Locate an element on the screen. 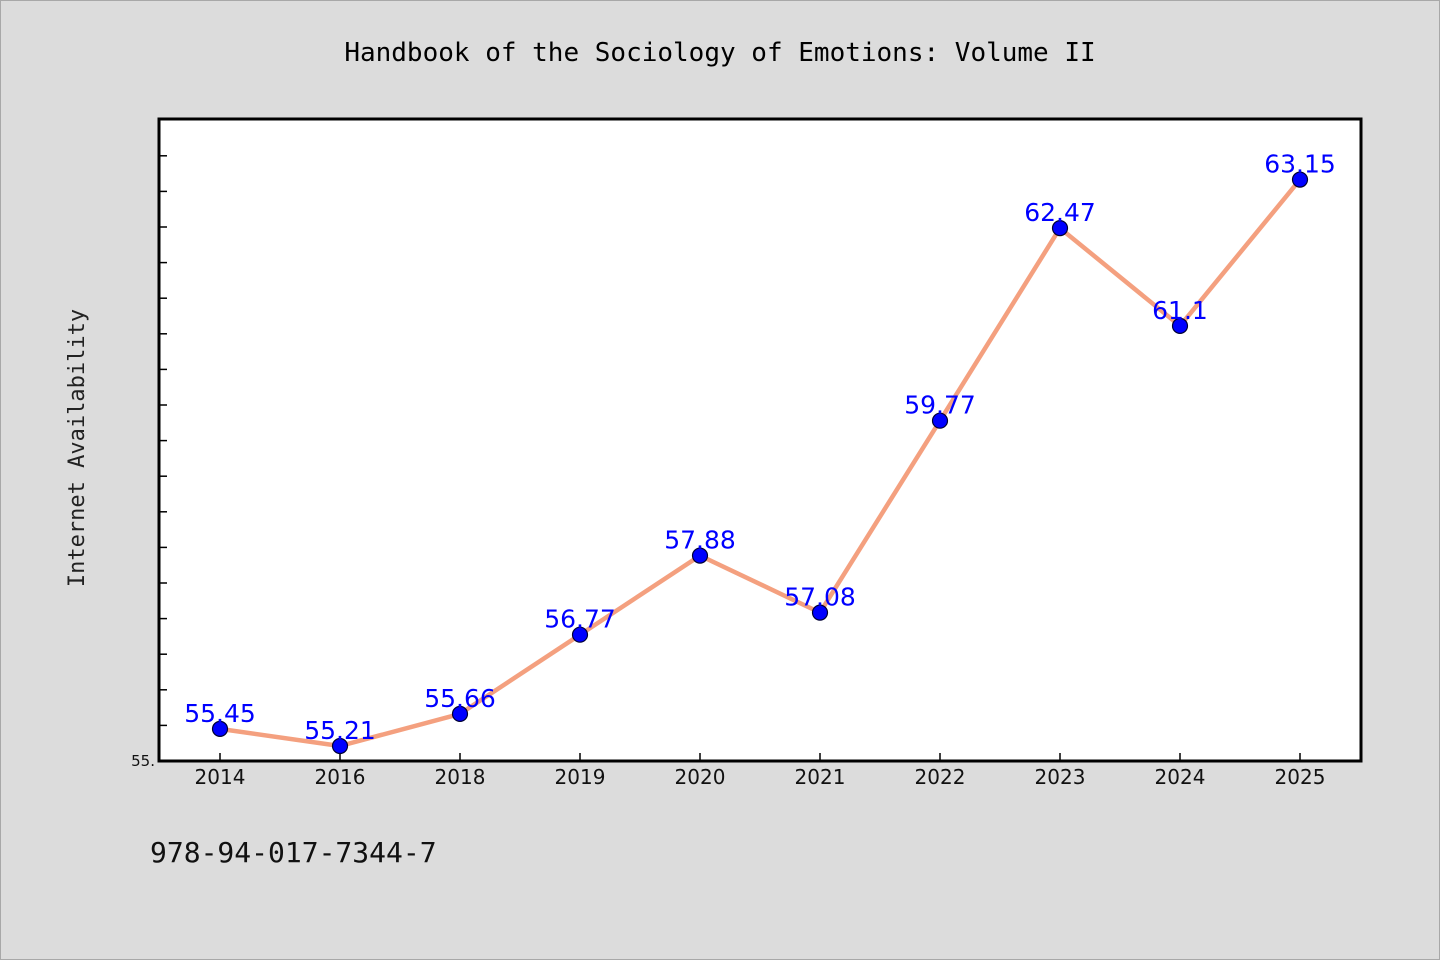  data-label: 57.88 is located at coordinates (700, 540).